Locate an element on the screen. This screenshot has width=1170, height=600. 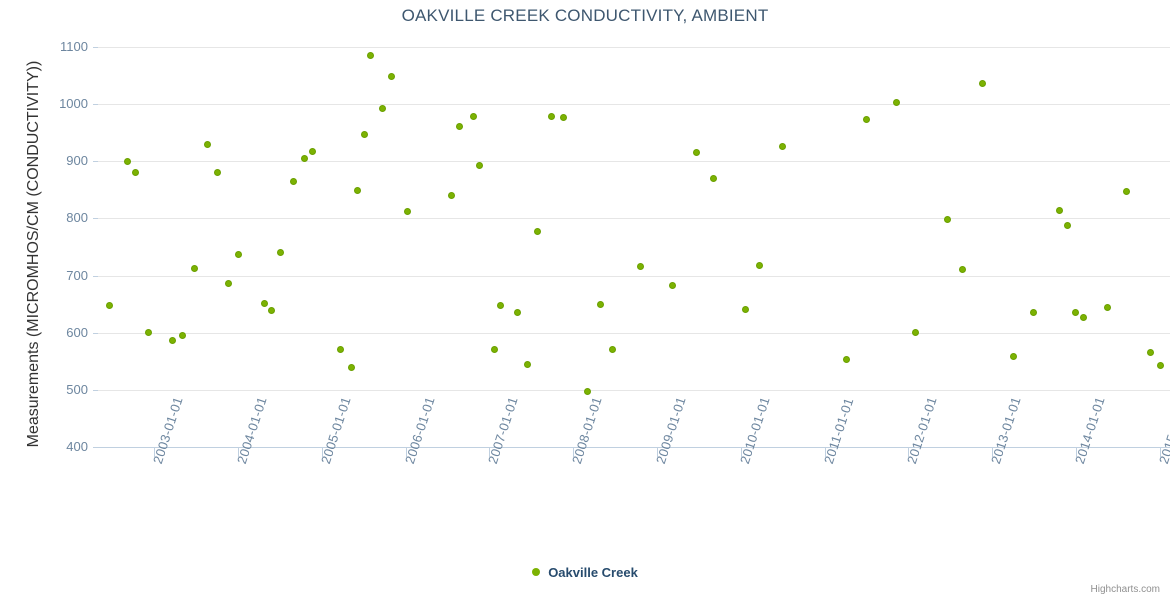
y-axis-tick-label: 400 is located at coordinates (77, 446).